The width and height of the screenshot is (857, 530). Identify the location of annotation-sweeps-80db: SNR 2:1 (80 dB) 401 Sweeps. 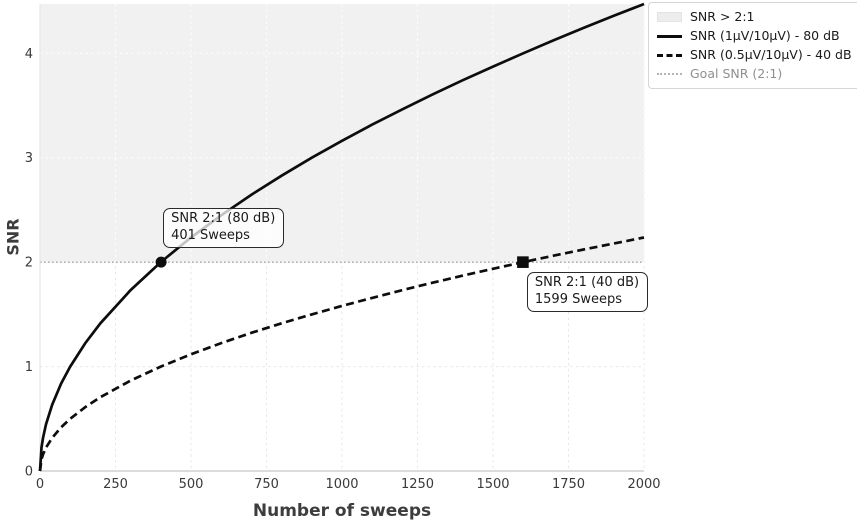
(224, 228).